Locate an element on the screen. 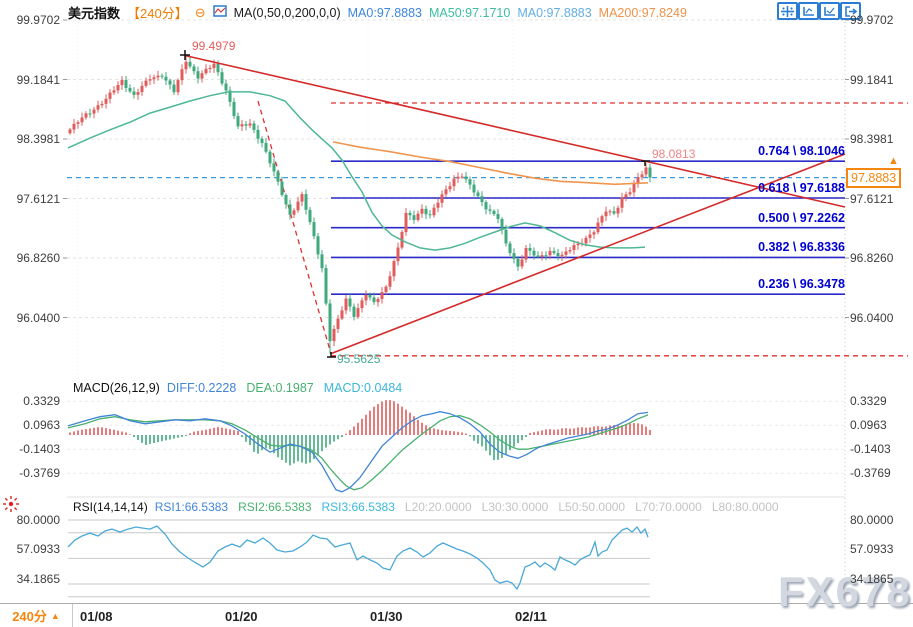 The height and width of the screenshot is (627, 913). swing-price-label: 95.5625 is located at coordinates (359, 359).